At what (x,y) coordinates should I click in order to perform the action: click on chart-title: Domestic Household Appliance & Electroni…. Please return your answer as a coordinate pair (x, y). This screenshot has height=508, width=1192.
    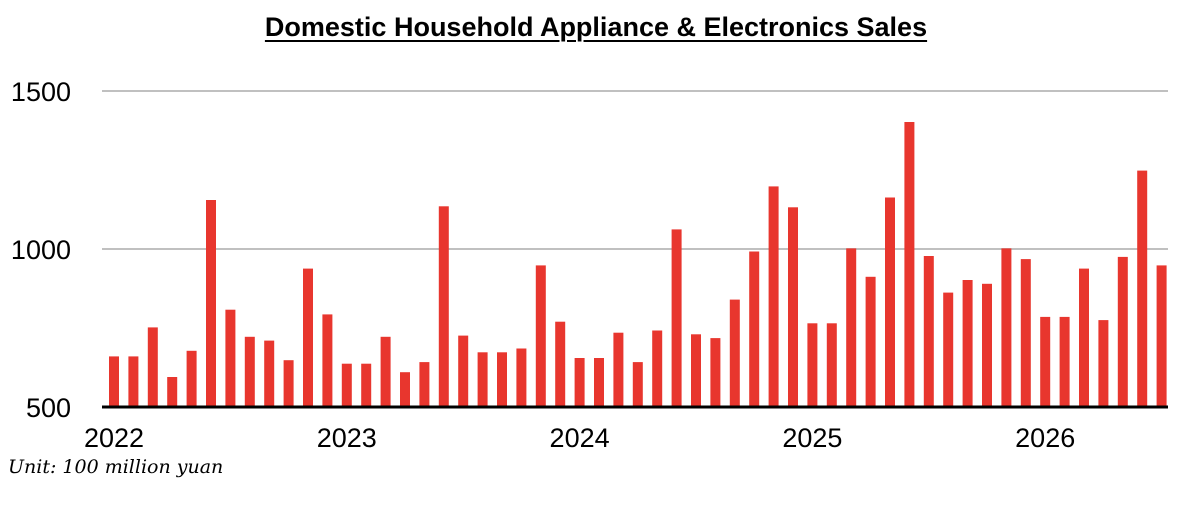
    Looking at the image, I should click on (596, 27).